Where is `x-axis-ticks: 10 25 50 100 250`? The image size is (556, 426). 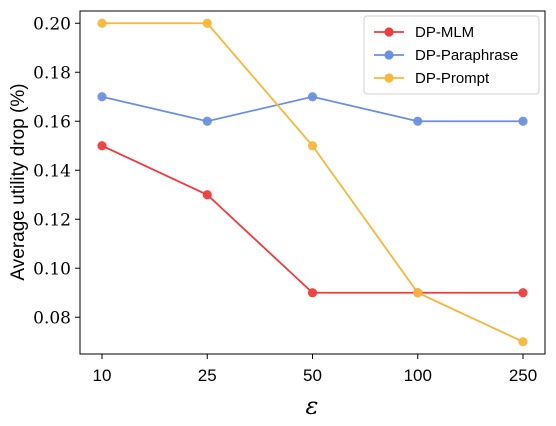 x-axis-ticks: 10 25 50 100 250 is located at coordinates (315, 369).